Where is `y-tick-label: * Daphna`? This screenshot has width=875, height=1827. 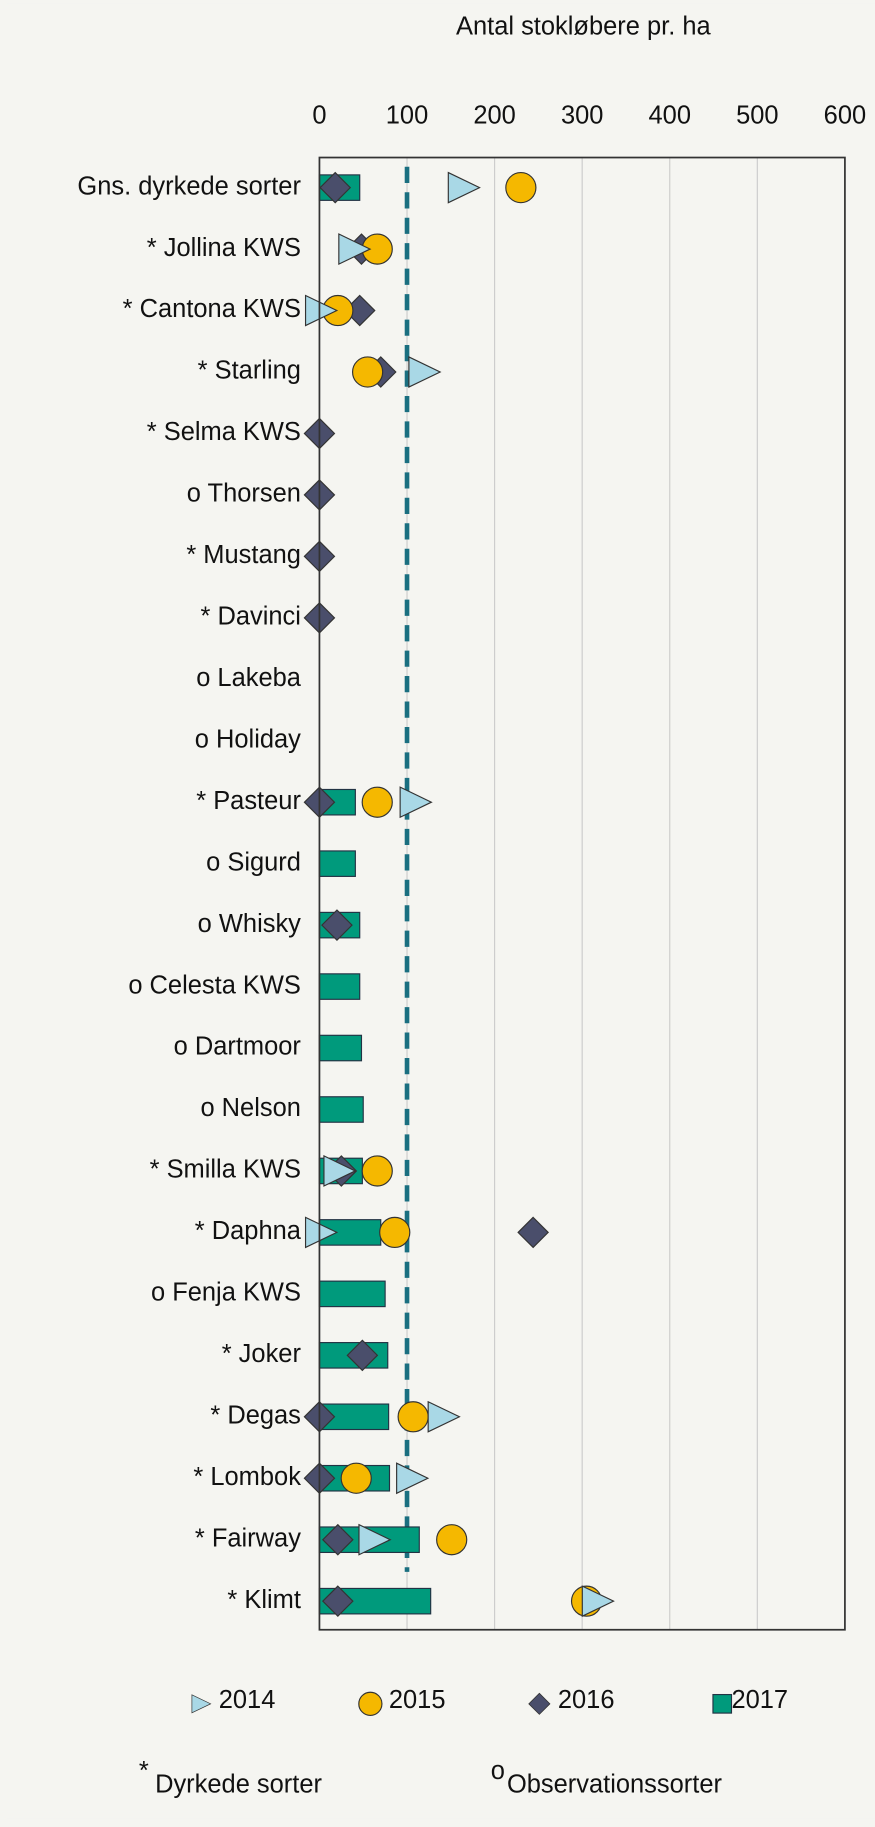
y-tick-label: * Daphna is located at coordinates (248, 1231).